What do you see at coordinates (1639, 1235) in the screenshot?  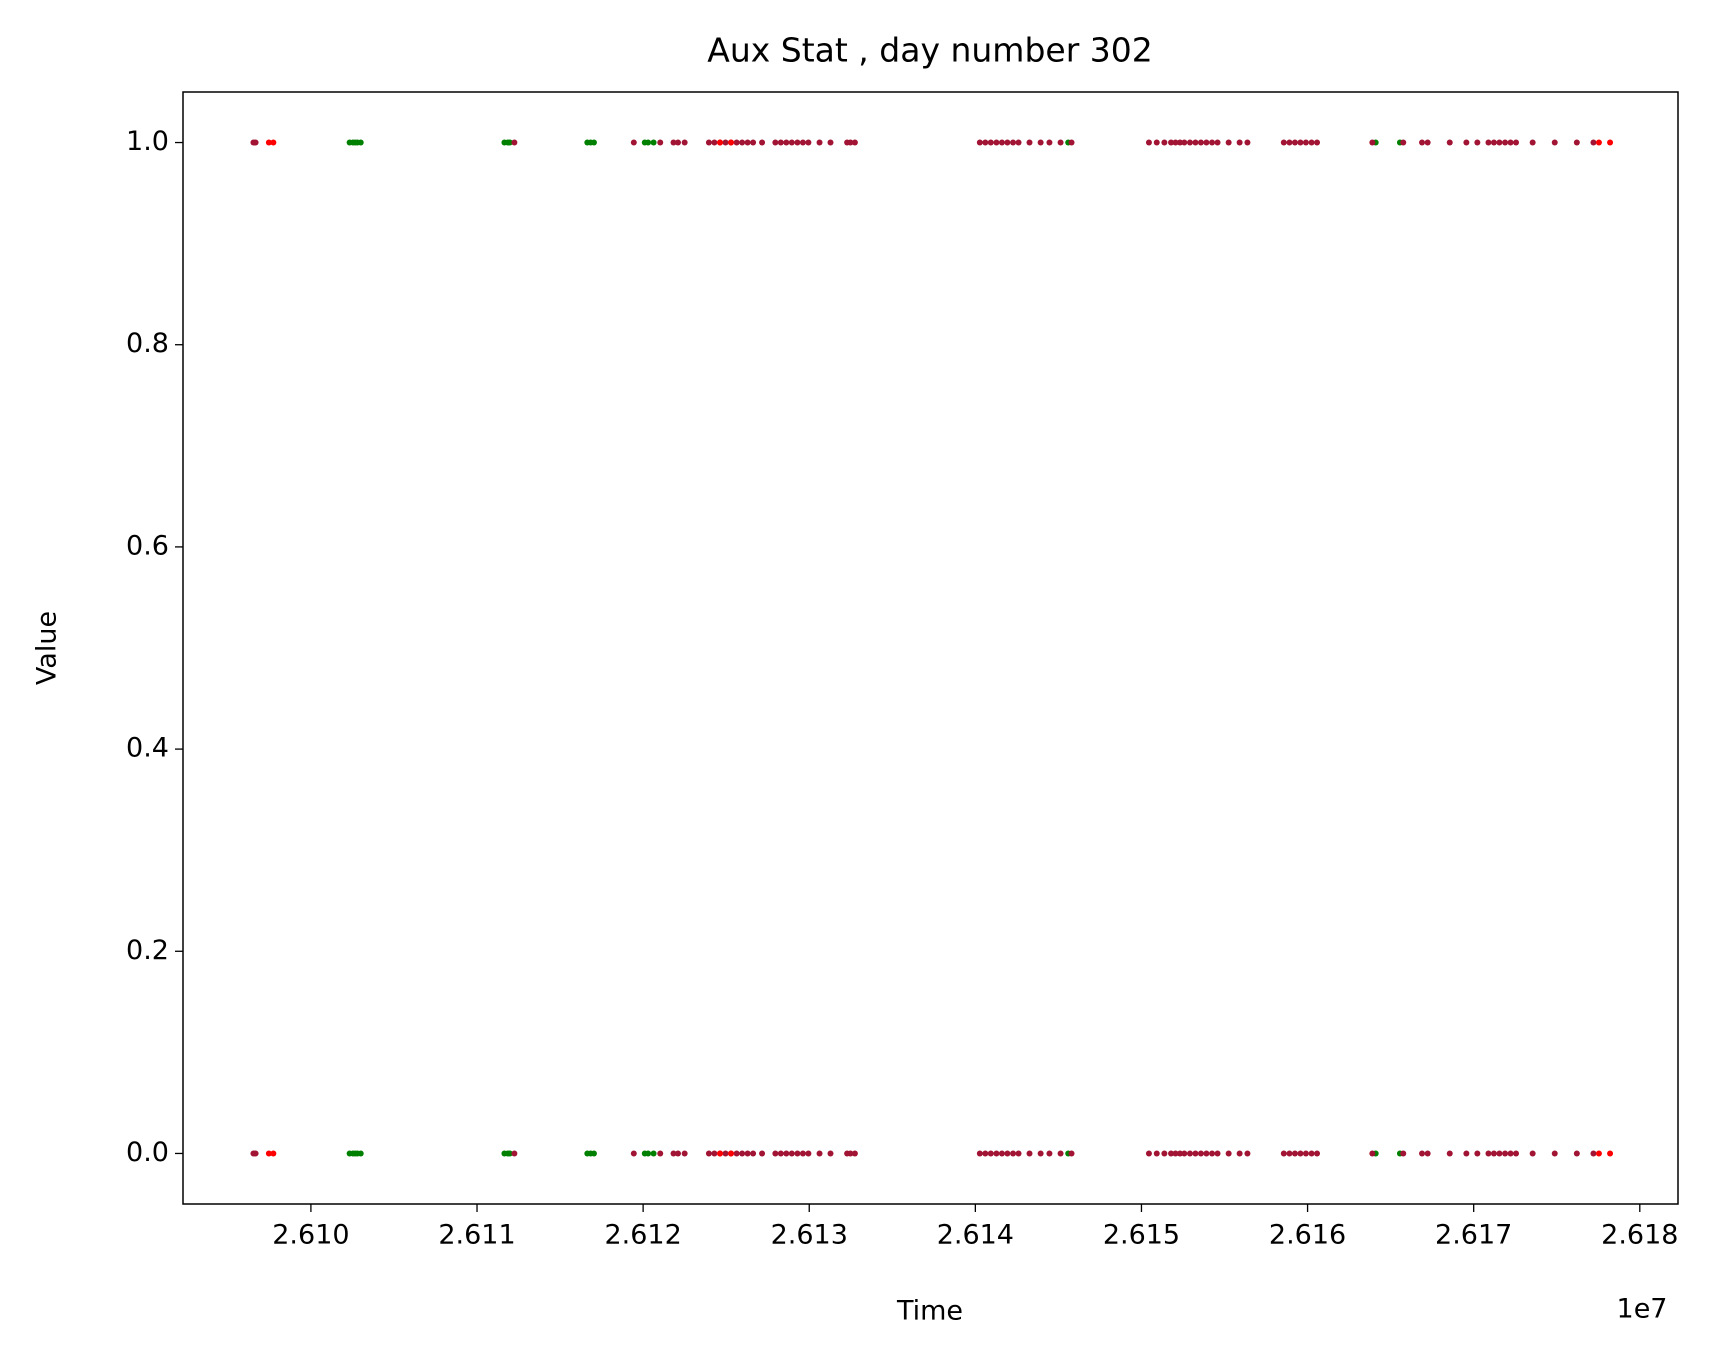 I see `x-tick-label: 2.618` at bounding box center [1639, 1235].